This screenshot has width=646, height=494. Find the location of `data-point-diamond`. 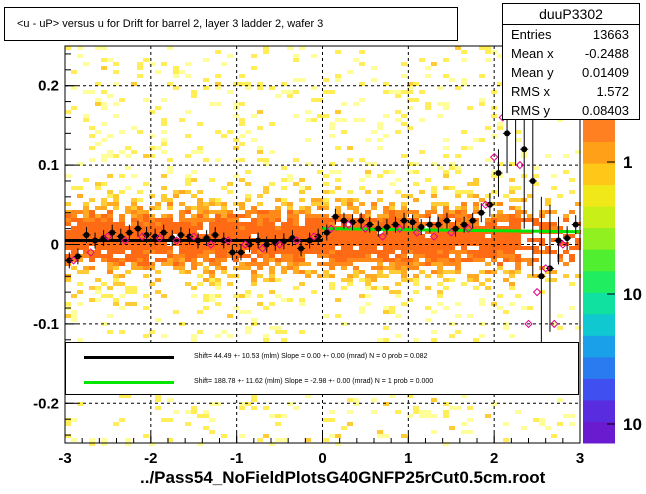

data-point-diamond is located at coordinates (228, 240).